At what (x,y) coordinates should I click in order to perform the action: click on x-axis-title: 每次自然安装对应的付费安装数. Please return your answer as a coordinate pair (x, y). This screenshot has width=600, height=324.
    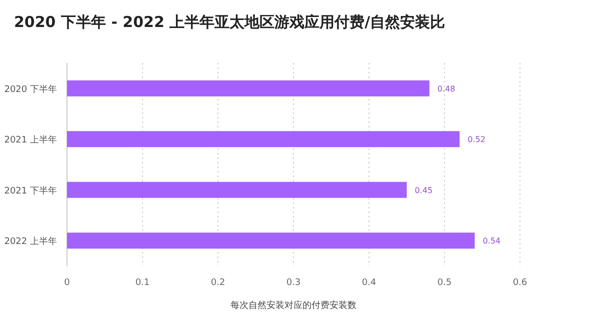
    Looking at the image, I should click on (293, 305).